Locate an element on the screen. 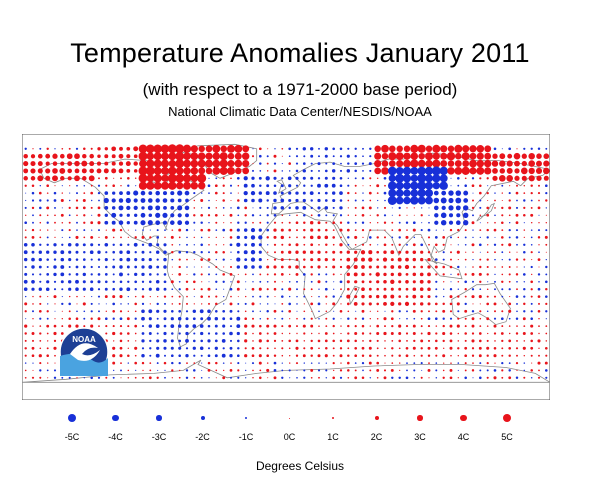 The width and height of the screenshot is (600, 492). legend-dot is located at coordinates (507, 418).